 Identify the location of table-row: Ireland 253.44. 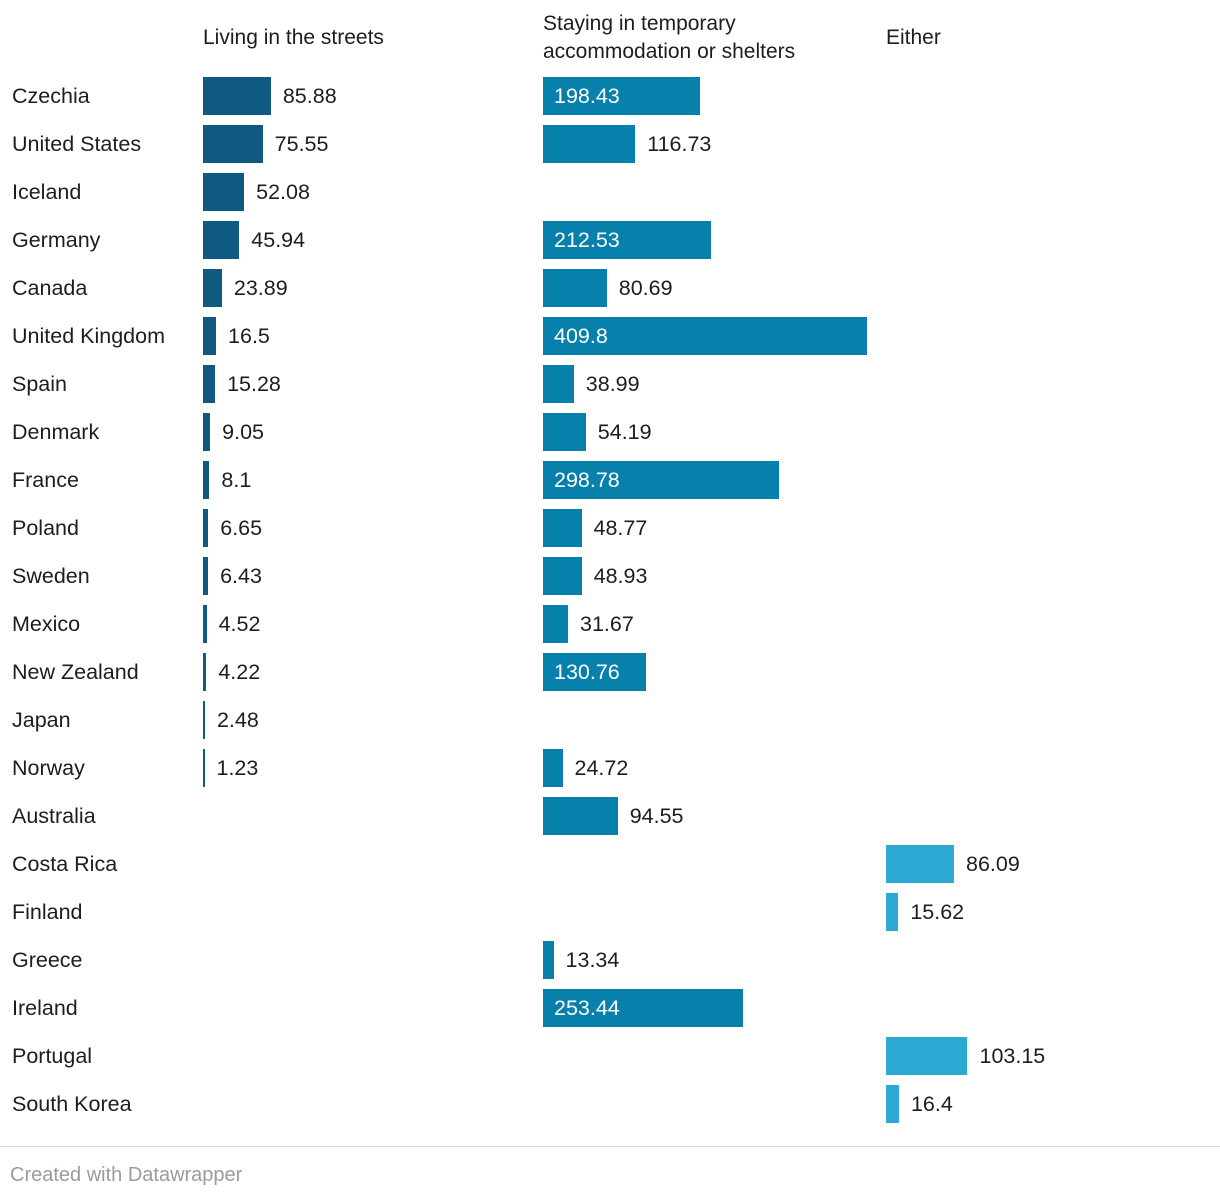
(610, 1008).